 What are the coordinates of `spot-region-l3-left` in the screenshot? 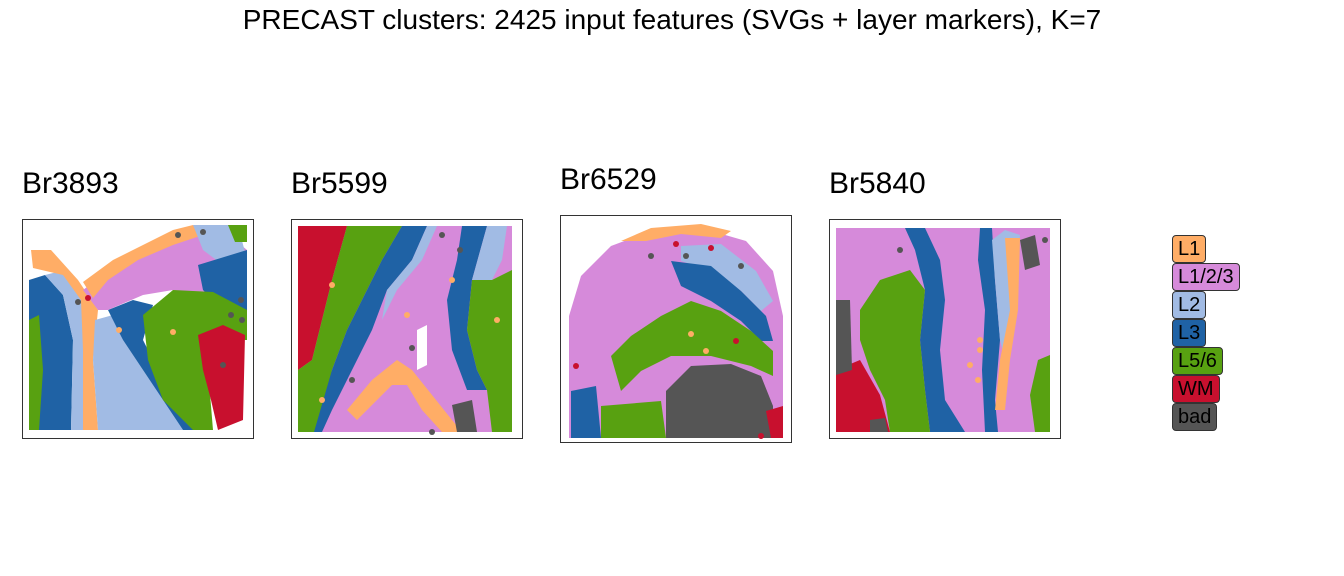 It's located at (370, 329).